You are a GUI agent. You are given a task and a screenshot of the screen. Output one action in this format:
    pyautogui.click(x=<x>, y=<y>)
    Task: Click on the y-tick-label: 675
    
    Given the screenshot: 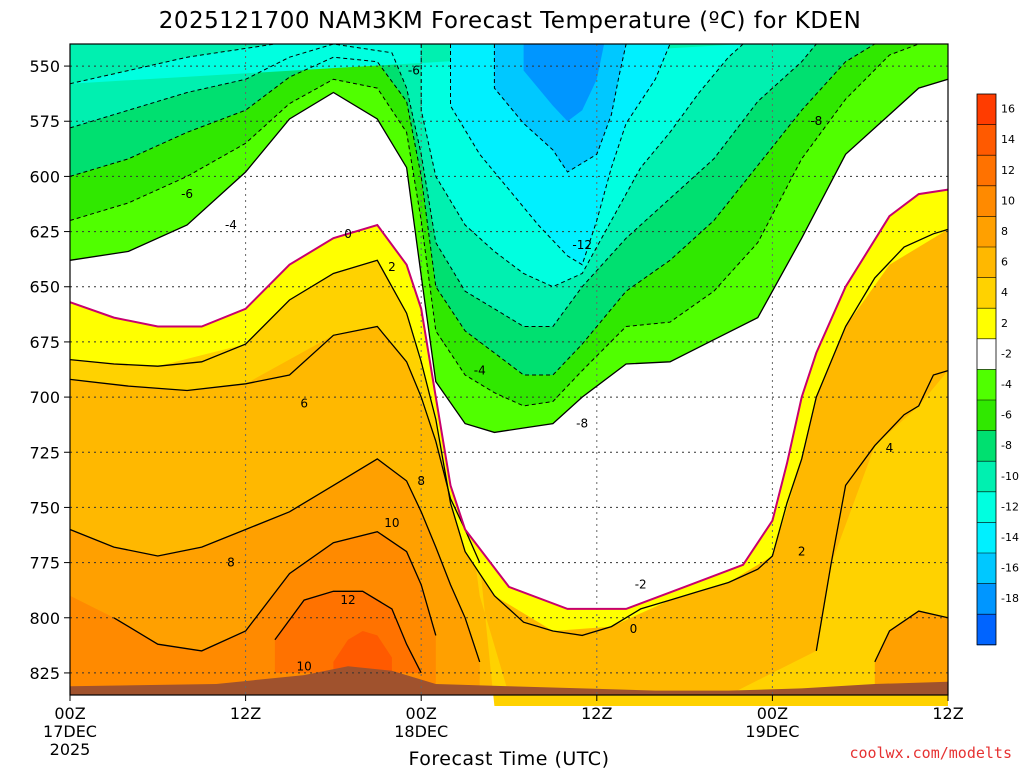 What is the action you would take?
    pyautogui.click(x=44, y=342)
    